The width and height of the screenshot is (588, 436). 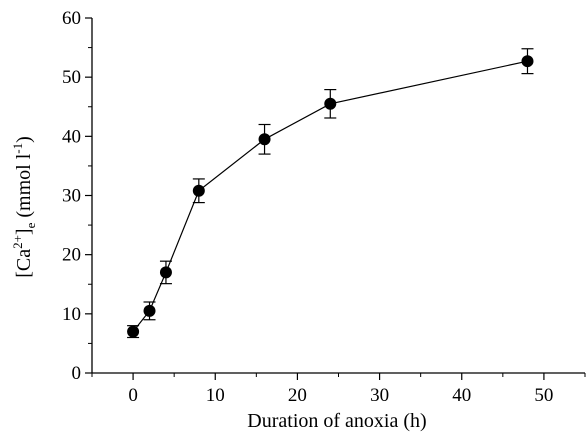 What do you see at coordinates (71, 136) in the screenshot?
I see `y-tick-label: 40` at bounding box center [71, 136].